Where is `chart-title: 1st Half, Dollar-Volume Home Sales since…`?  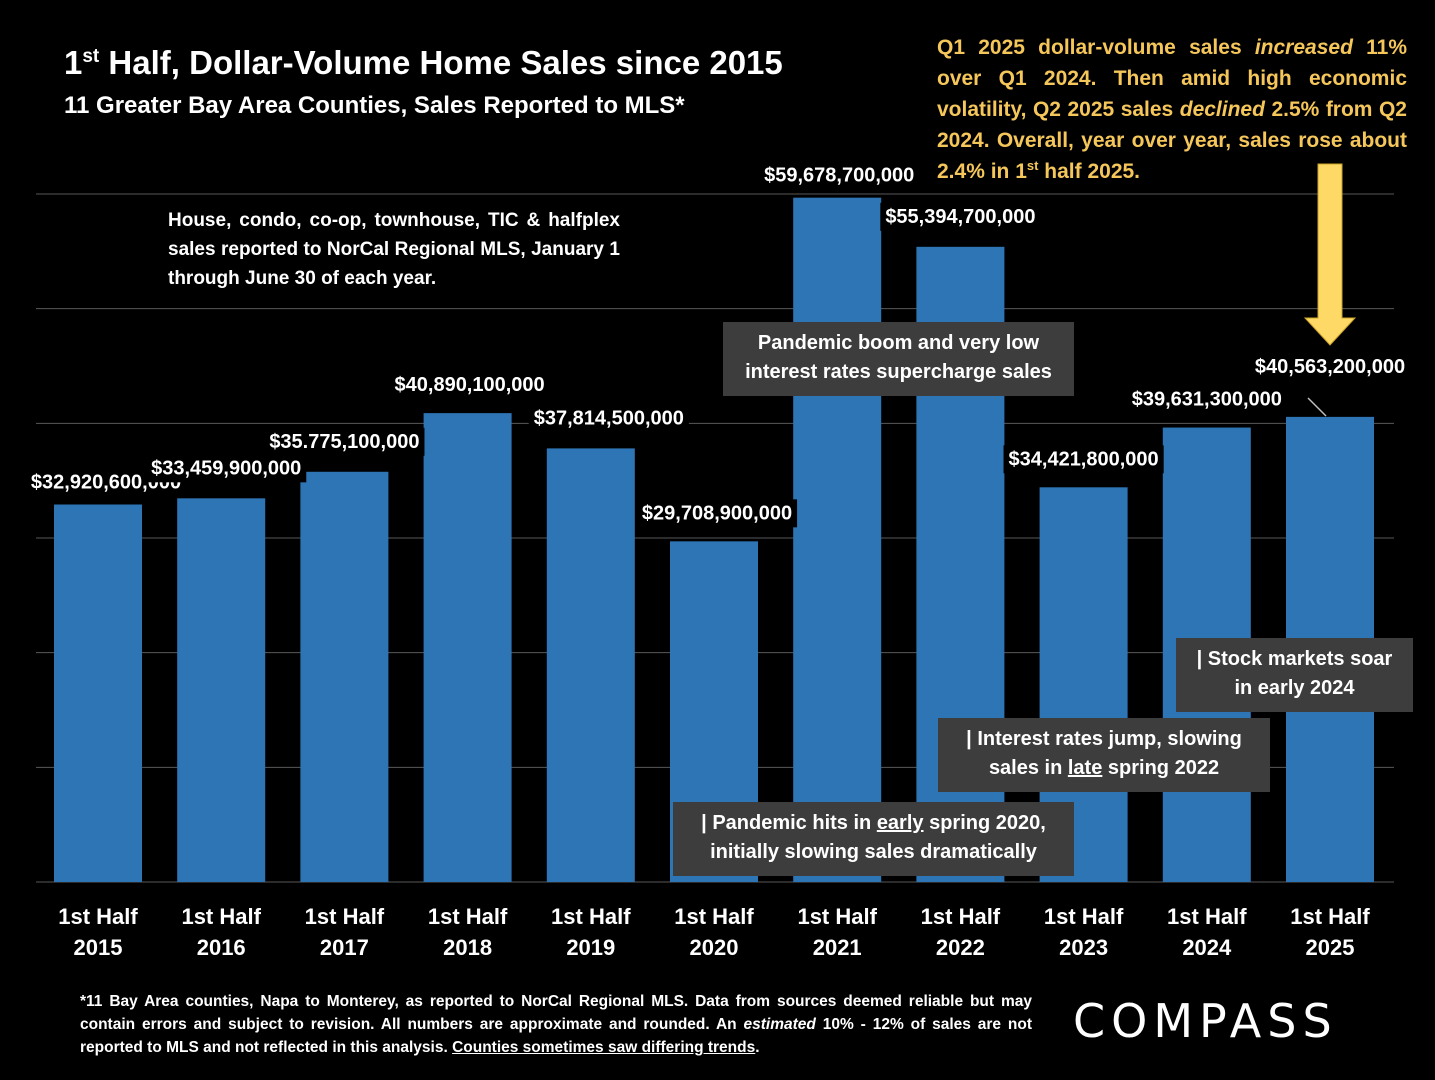 chart-title: 1st Half, Dollar-Volume Home Sales since… is located at coordinates (423, 62).